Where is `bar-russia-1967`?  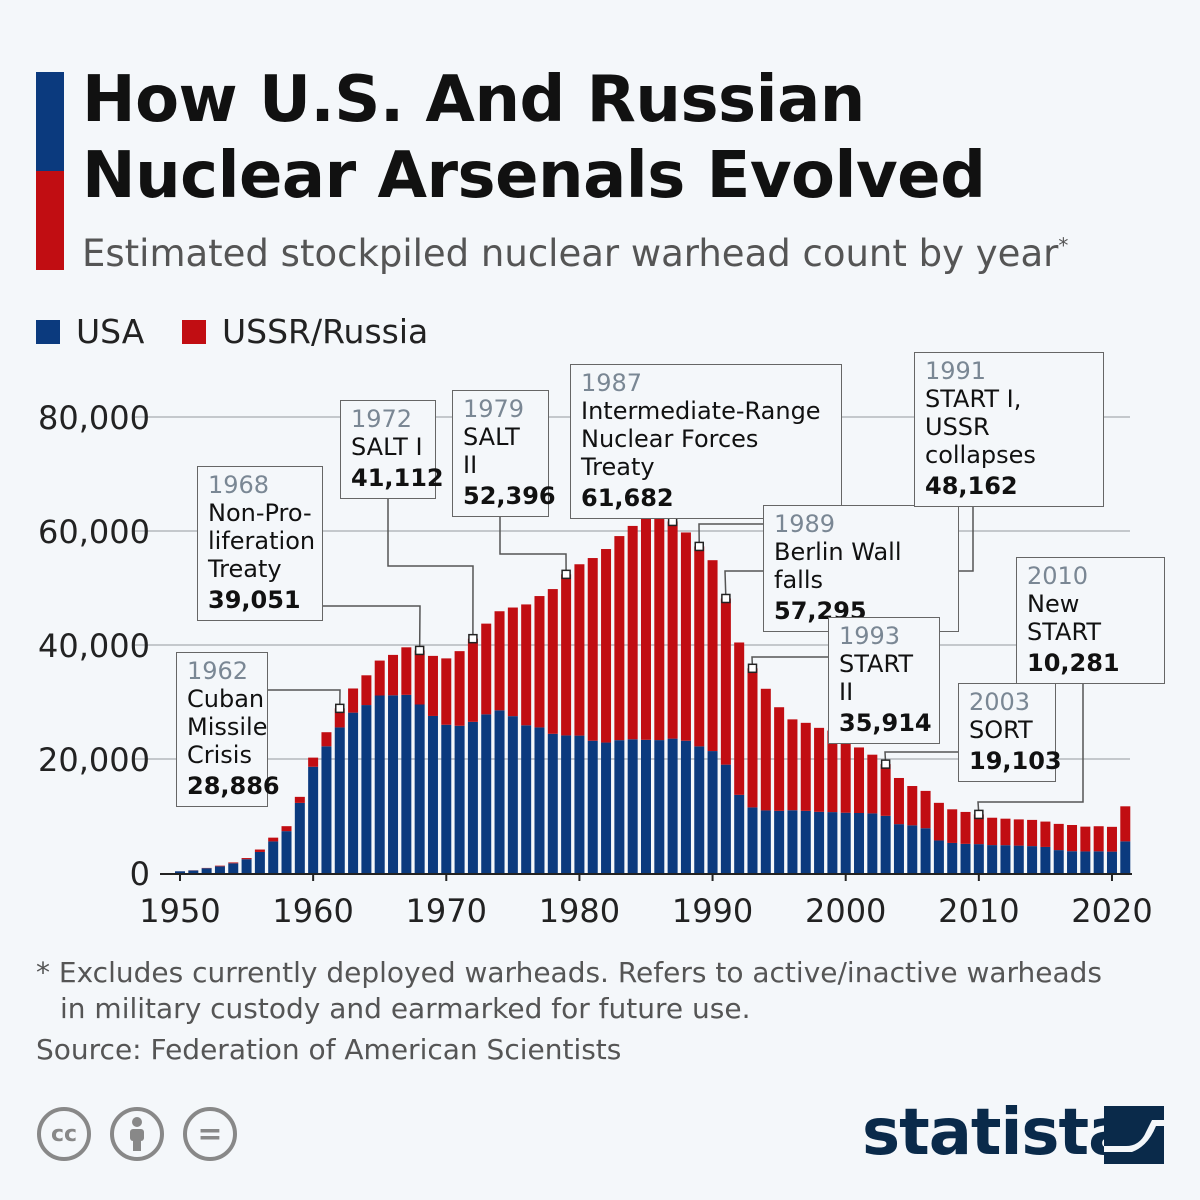 bar-russia-1967 is located at coordinates (406, 671).